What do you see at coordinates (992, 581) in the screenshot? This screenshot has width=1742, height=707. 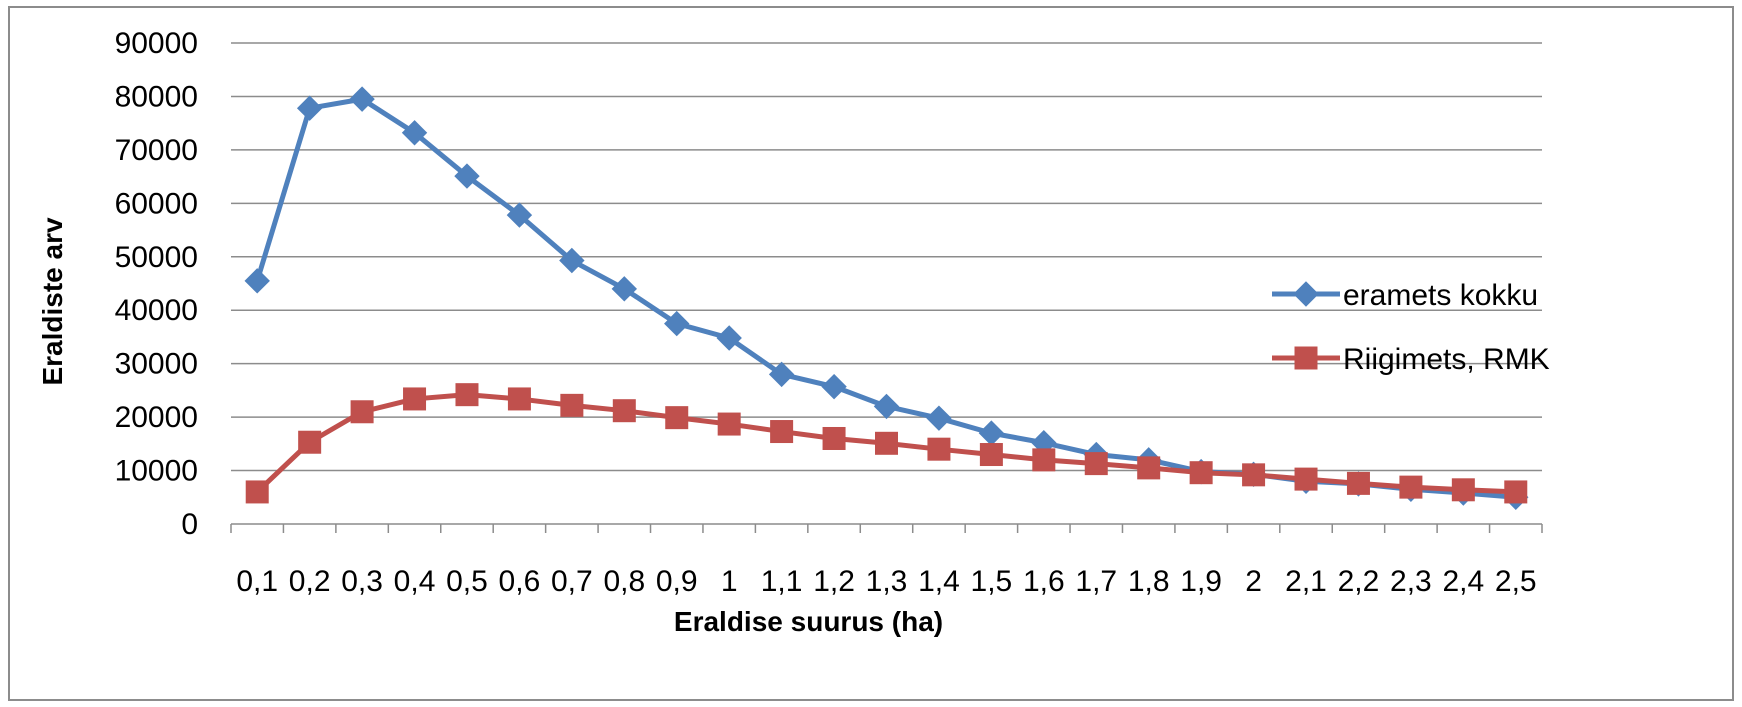 I see `x-tick-label: 1,5` at bounding box center [992, 581].